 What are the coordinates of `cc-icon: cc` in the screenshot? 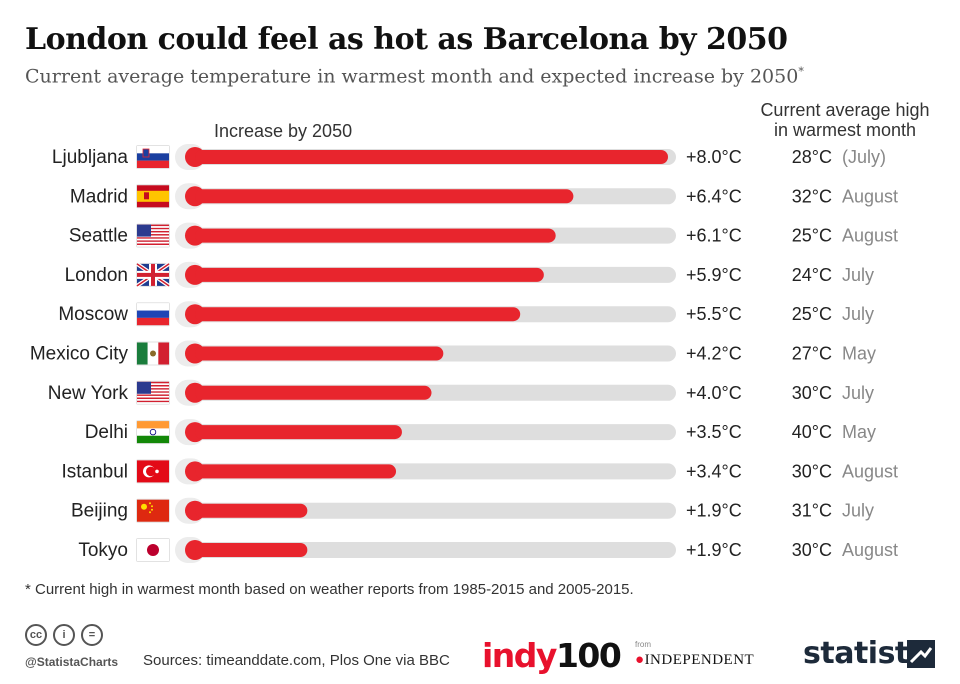 It's located at (36, 635).